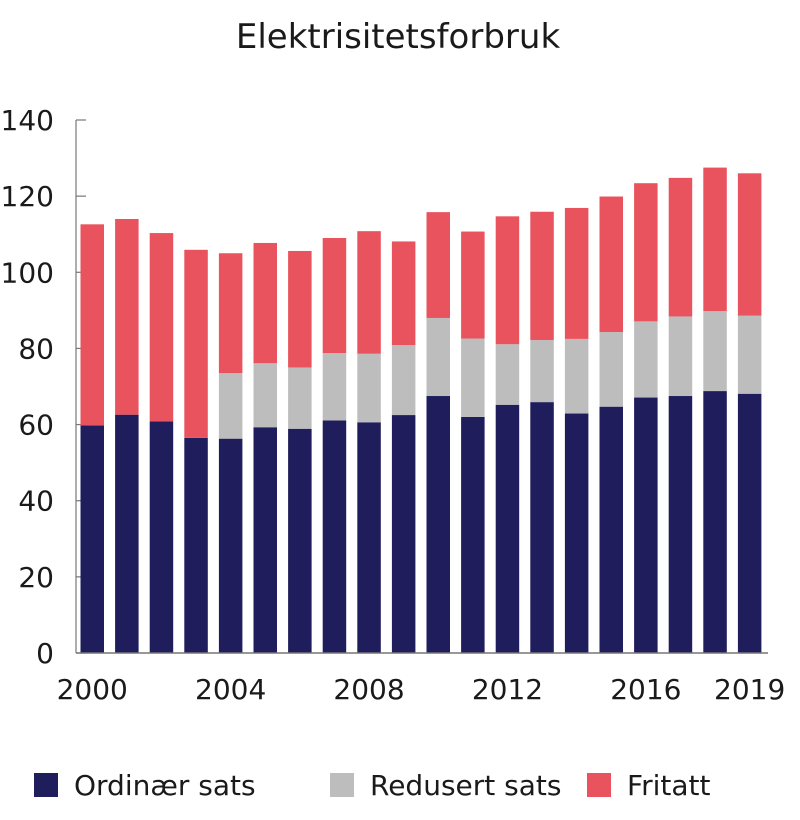  What do you see at coordinates (749, 689) in the screenshot?
I see `x-tick-label: 2019` at bounding box center [749, 689].